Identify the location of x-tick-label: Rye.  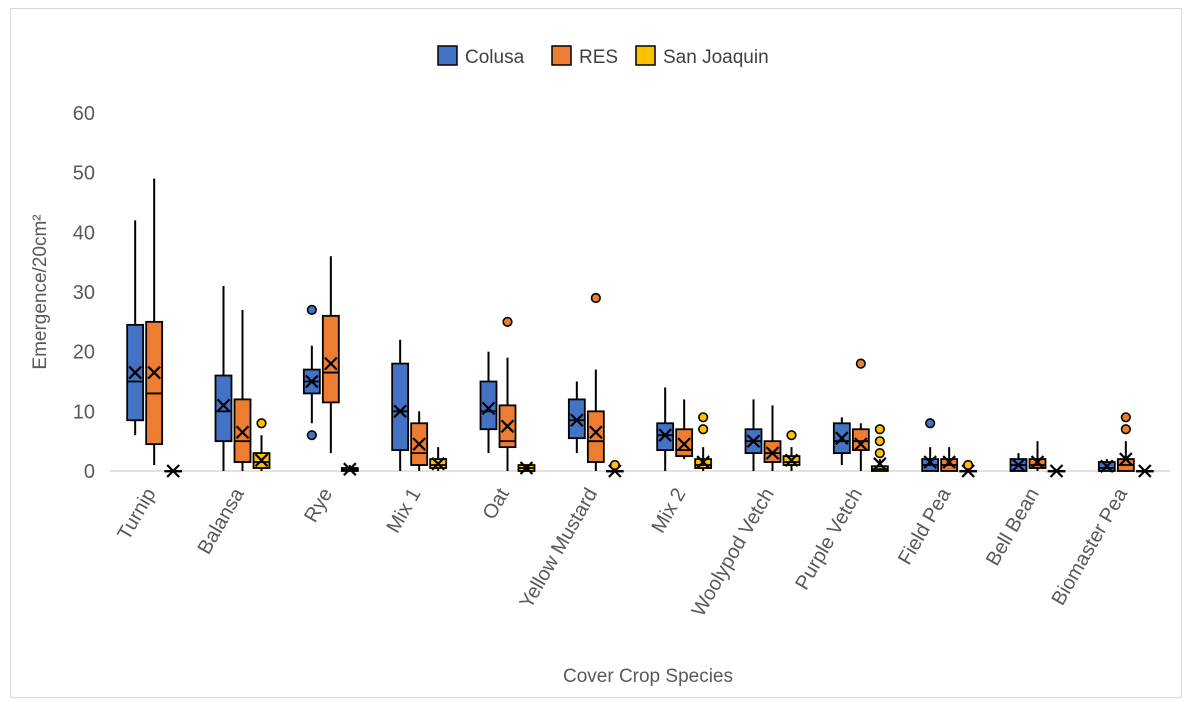
(318, 506).